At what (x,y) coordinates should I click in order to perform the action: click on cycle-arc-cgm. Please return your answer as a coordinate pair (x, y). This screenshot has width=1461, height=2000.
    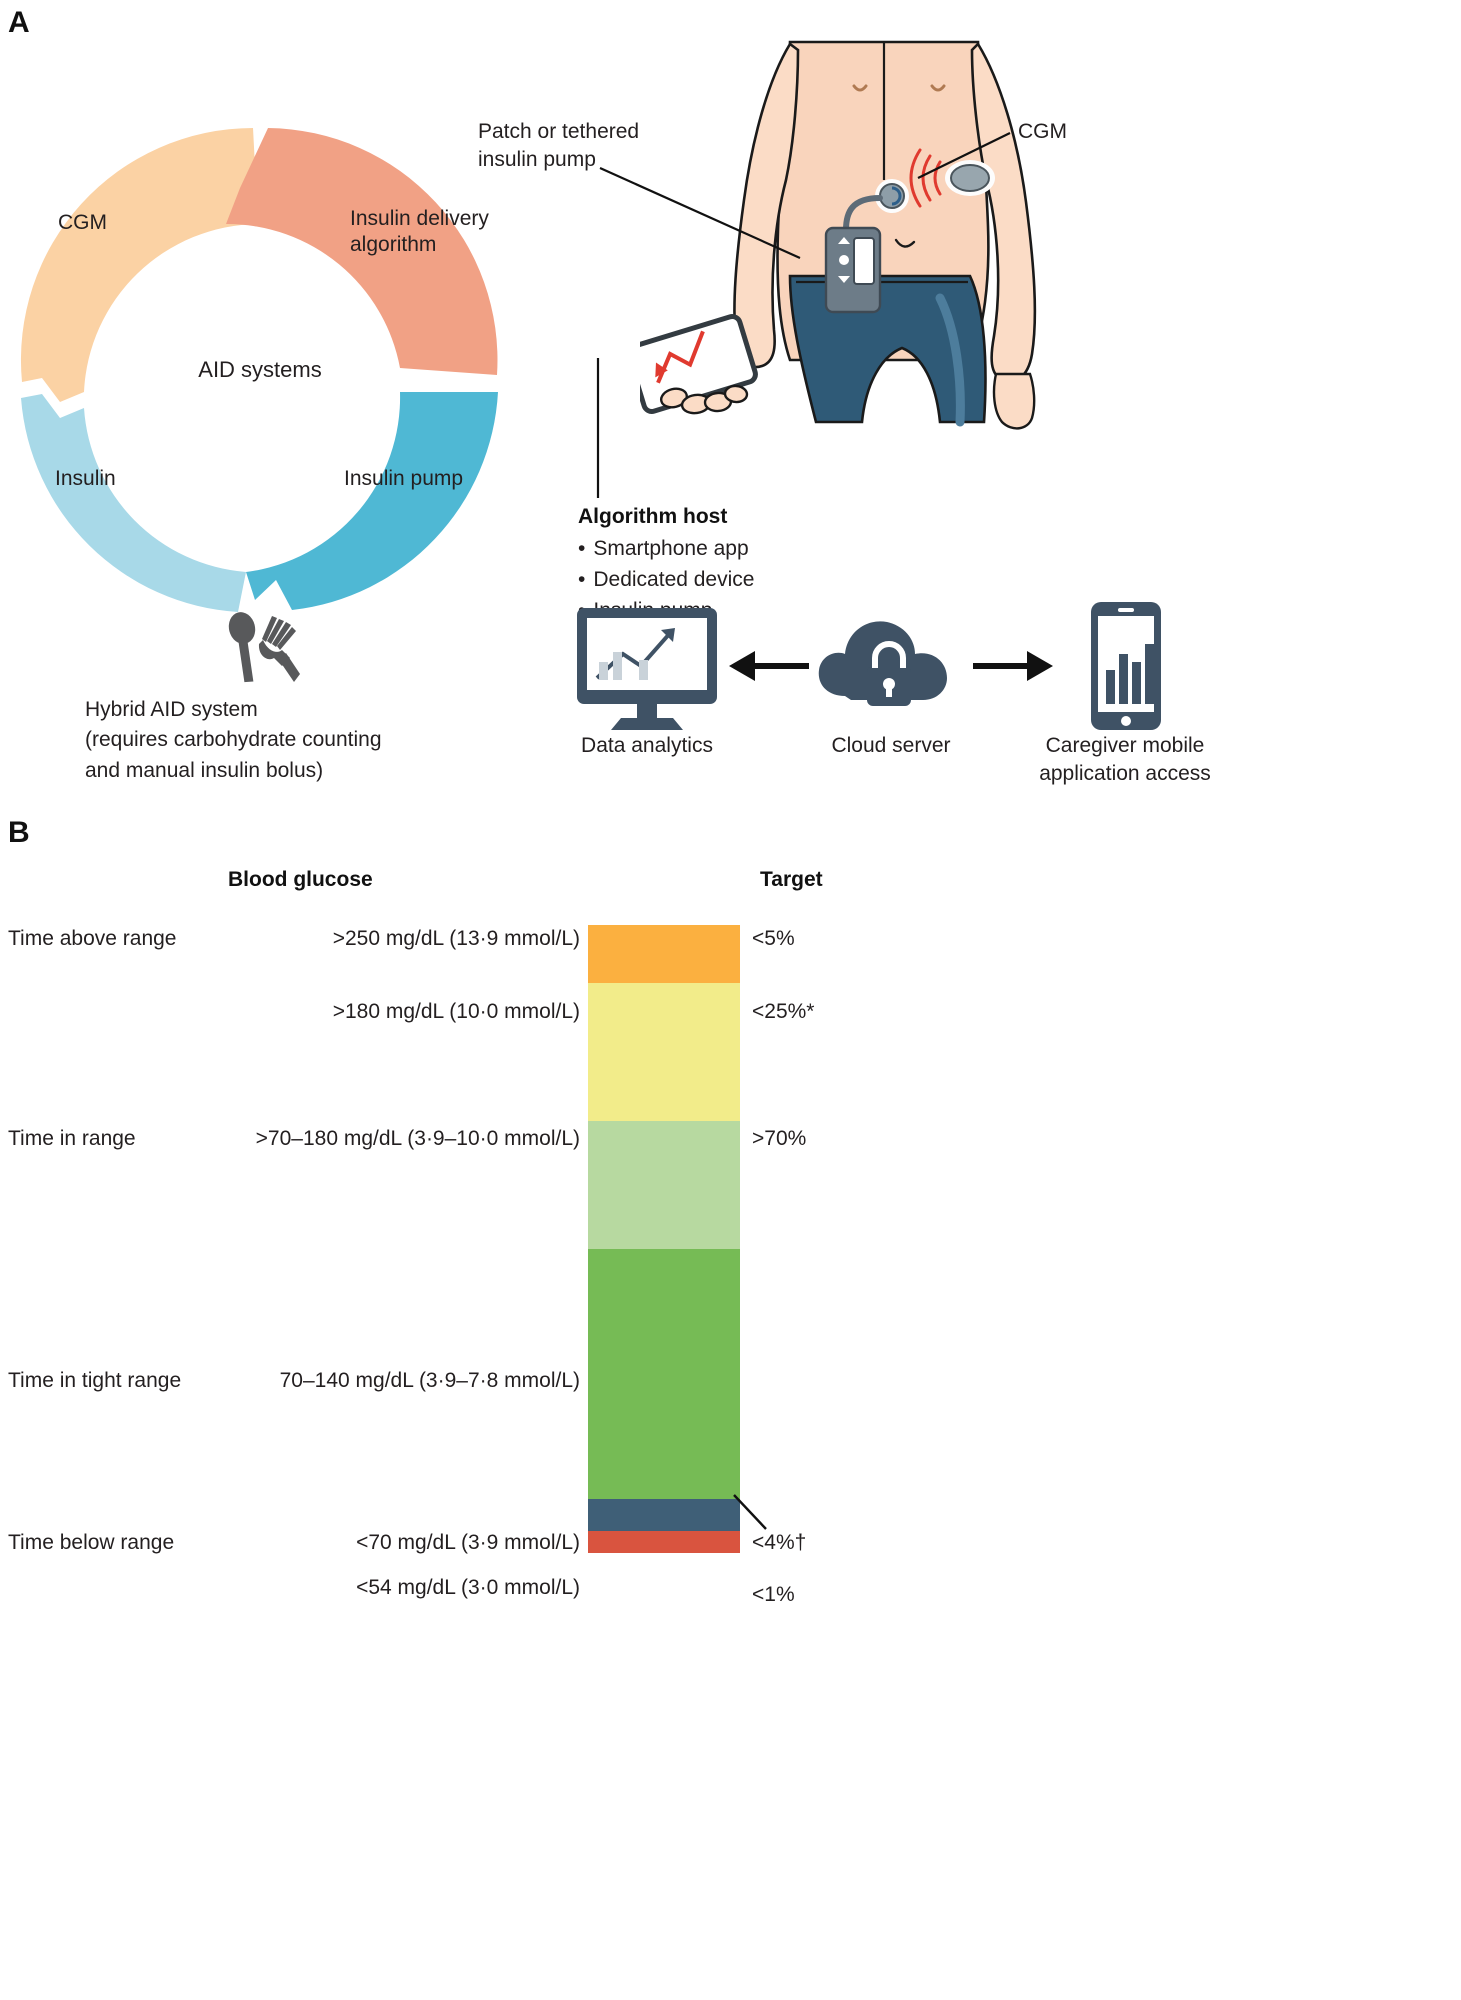
    Looking at the image, I should click on (139, 265).